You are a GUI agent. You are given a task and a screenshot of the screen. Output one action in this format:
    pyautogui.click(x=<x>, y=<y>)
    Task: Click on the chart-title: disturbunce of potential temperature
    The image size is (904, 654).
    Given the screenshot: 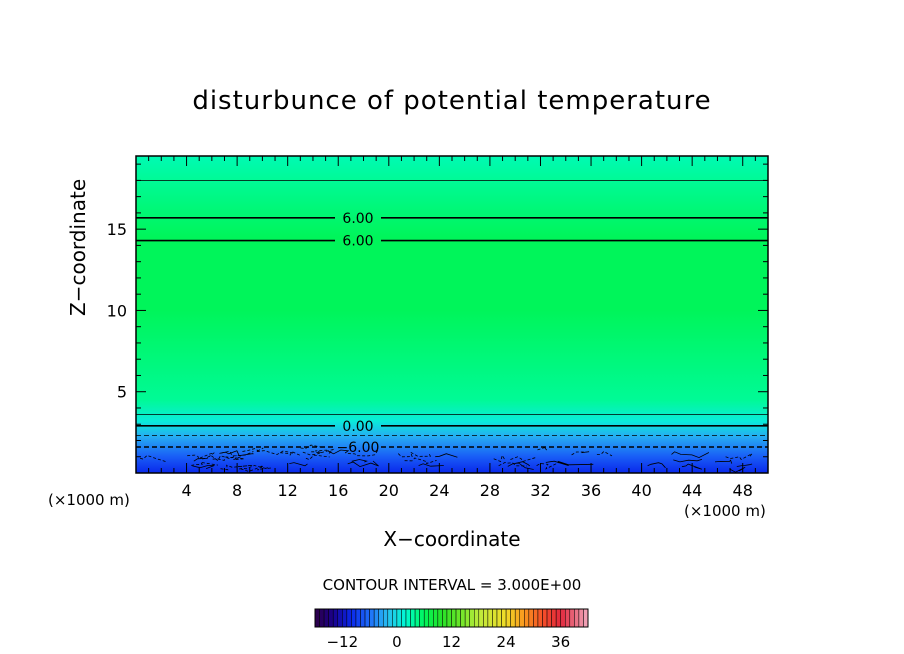 What is the action you would take?
    pyautogui.click(x=452, y=101)
    